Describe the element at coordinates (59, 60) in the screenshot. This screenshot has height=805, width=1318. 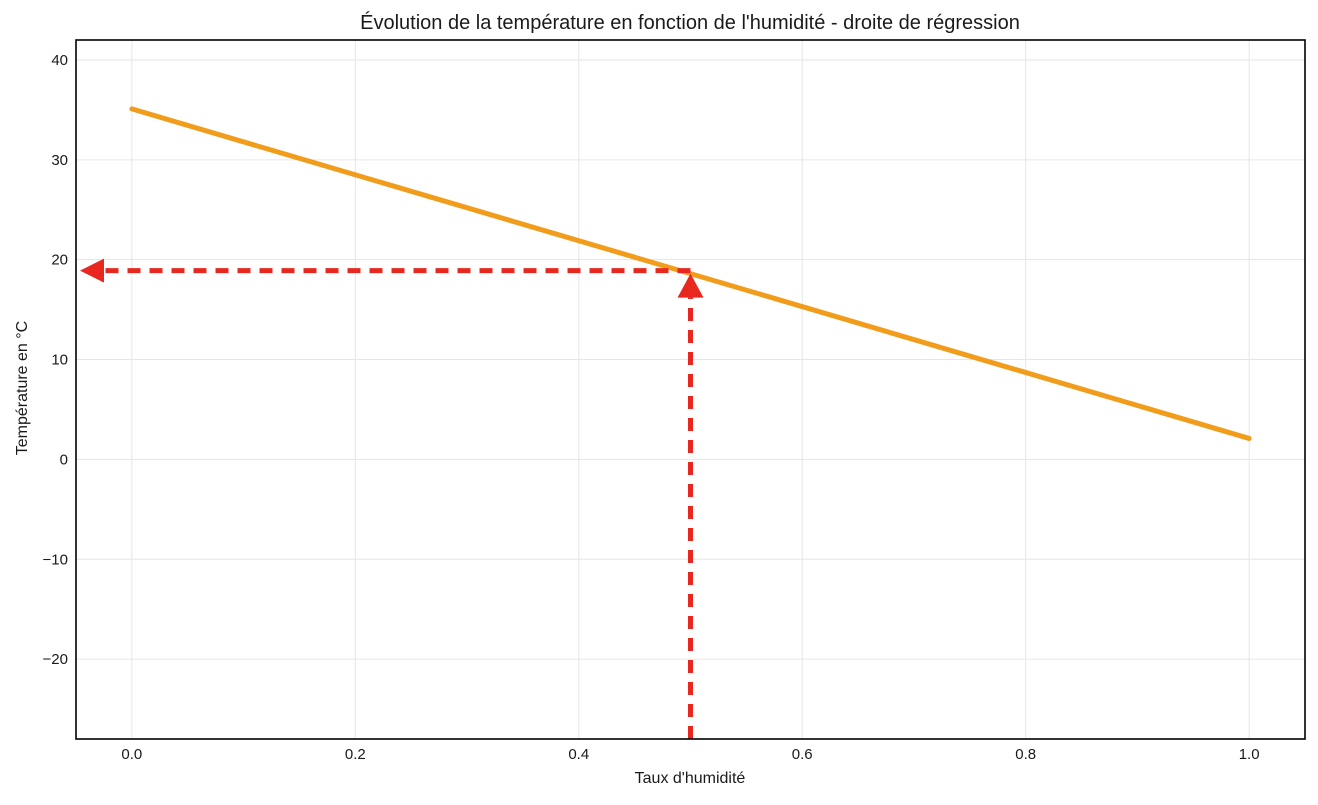
I see `y-tick-label: 40` at that location.